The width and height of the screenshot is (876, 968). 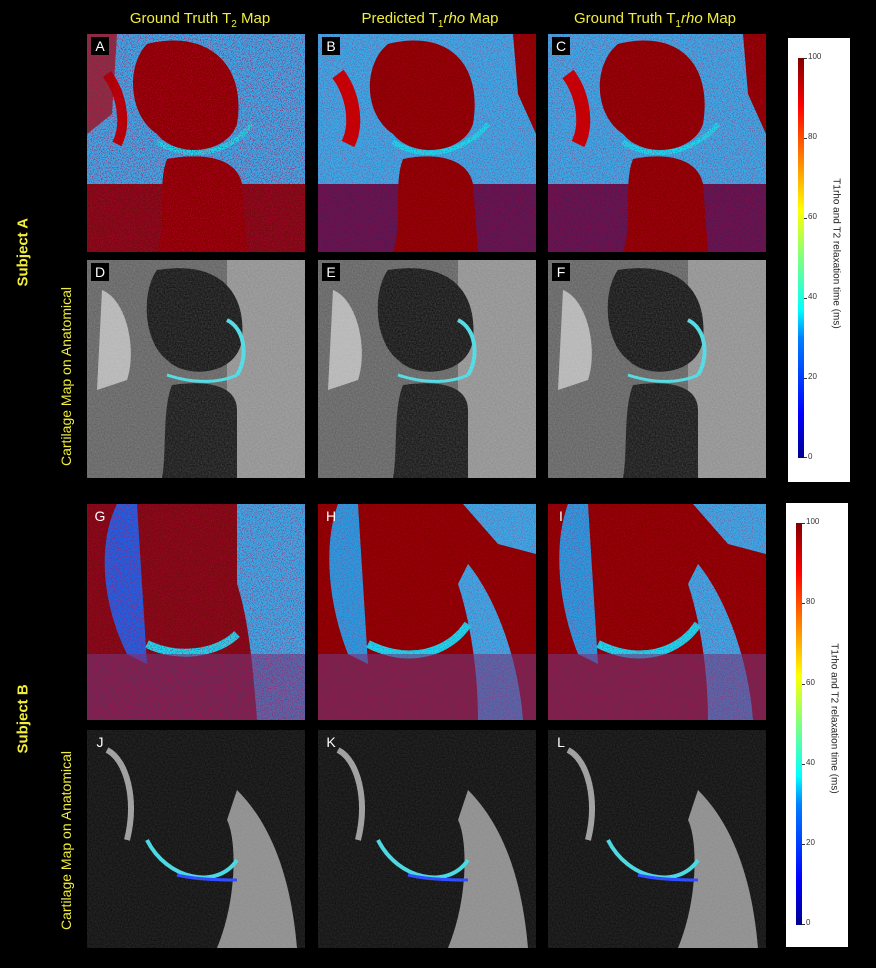 What do you see at coordinates (399, 18) in the screenshot?
I see `header-text: Predicted T` at bounding box center [399, 18].